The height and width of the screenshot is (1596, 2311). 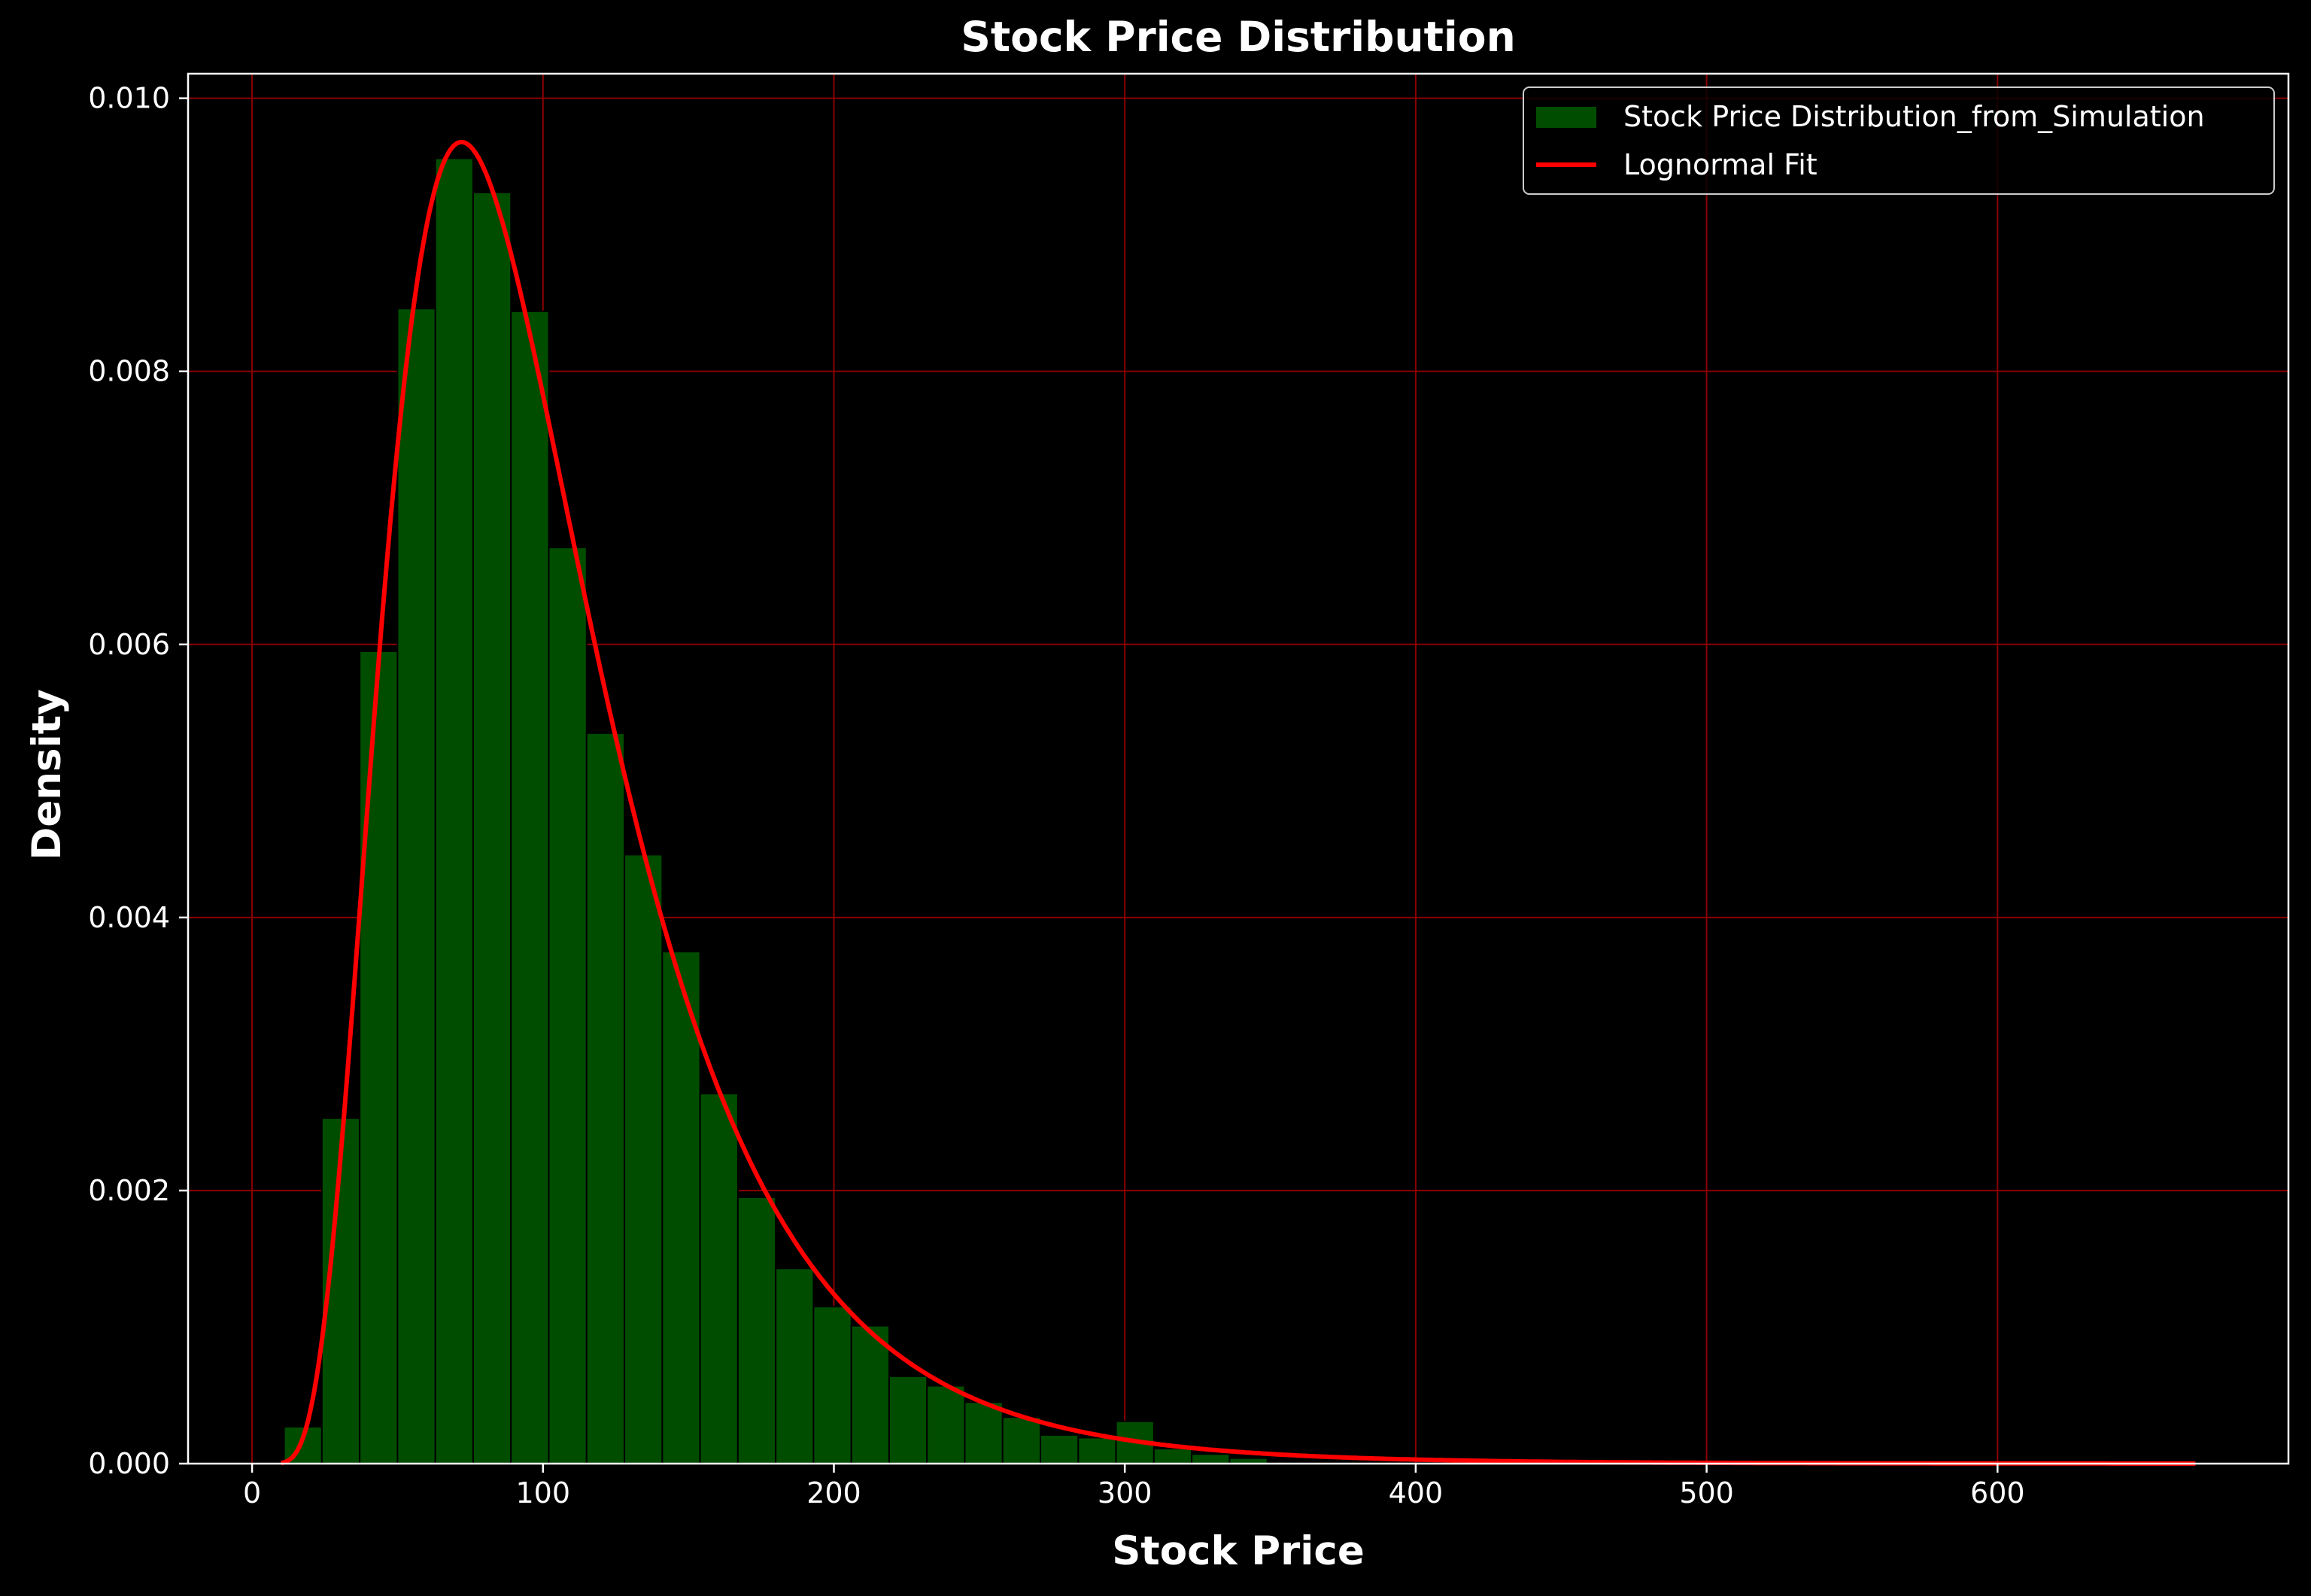 I want to click on x-tick-label: 400, so click(x=1417, y=1493).